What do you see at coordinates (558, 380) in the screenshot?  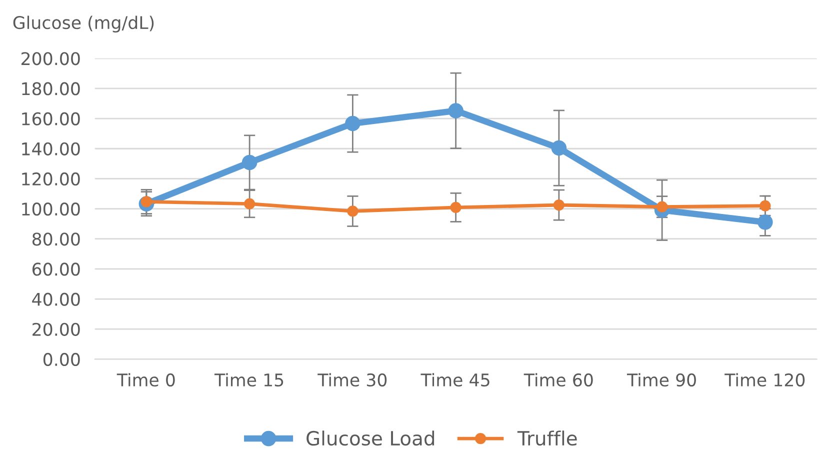 I see `x-tick-label: Time 60` at bounding box center [558, 380].